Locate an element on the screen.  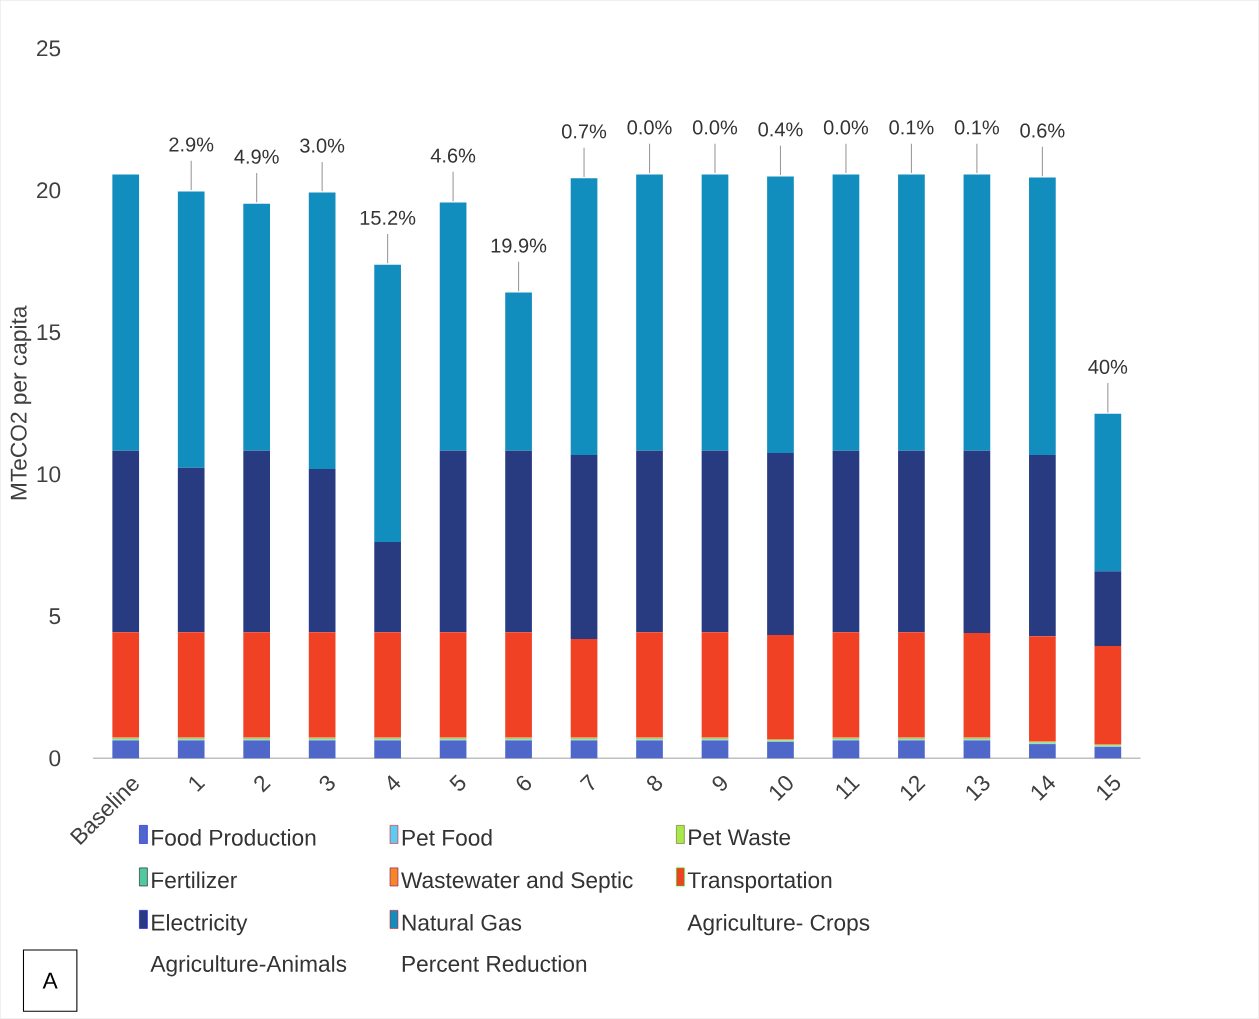
y-tick-label: 10 is located at coordinates (49, 474).